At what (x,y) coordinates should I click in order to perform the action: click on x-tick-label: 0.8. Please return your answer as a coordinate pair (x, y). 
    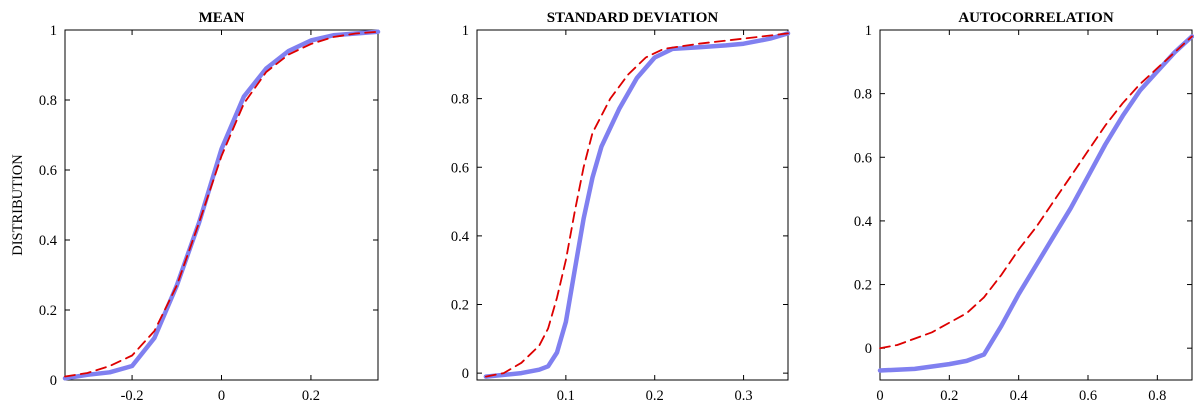
    Looking at the image, I should click on (1157, 396).